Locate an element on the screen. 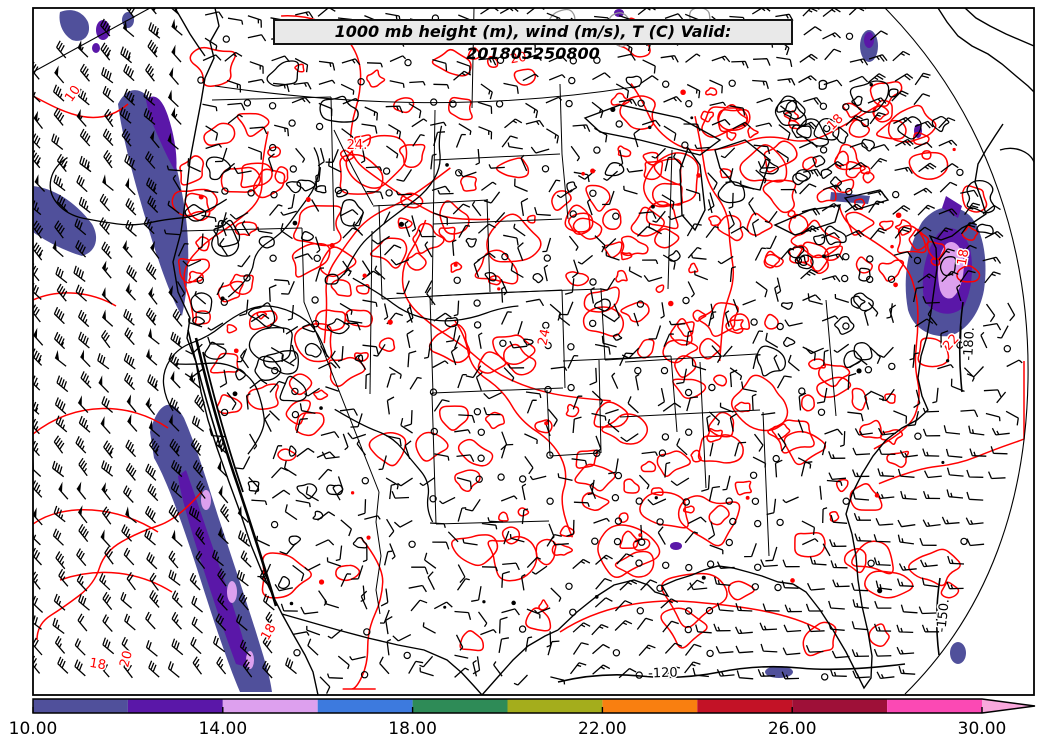  colorbar-overflow-arrow is located at coordinates (1008, 706).